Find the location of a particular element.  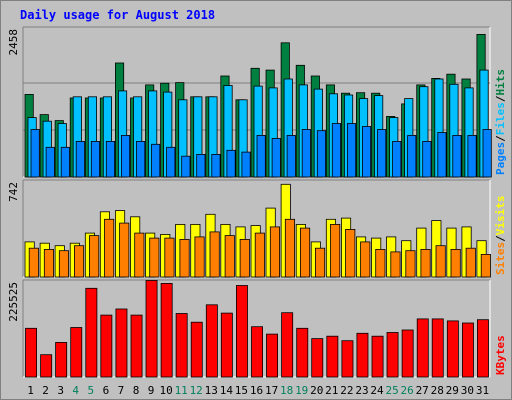

x-tick-label-19: 19 is located at coordinates (301, 390).